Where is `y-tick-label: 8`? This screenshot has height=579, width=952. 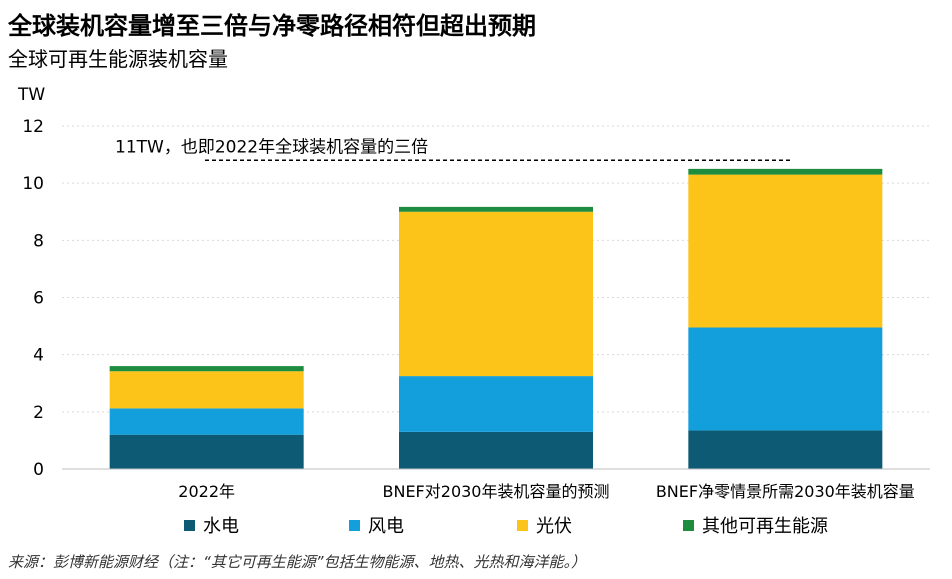
y-tick-label: 8 is located at coordinates (38, 241).